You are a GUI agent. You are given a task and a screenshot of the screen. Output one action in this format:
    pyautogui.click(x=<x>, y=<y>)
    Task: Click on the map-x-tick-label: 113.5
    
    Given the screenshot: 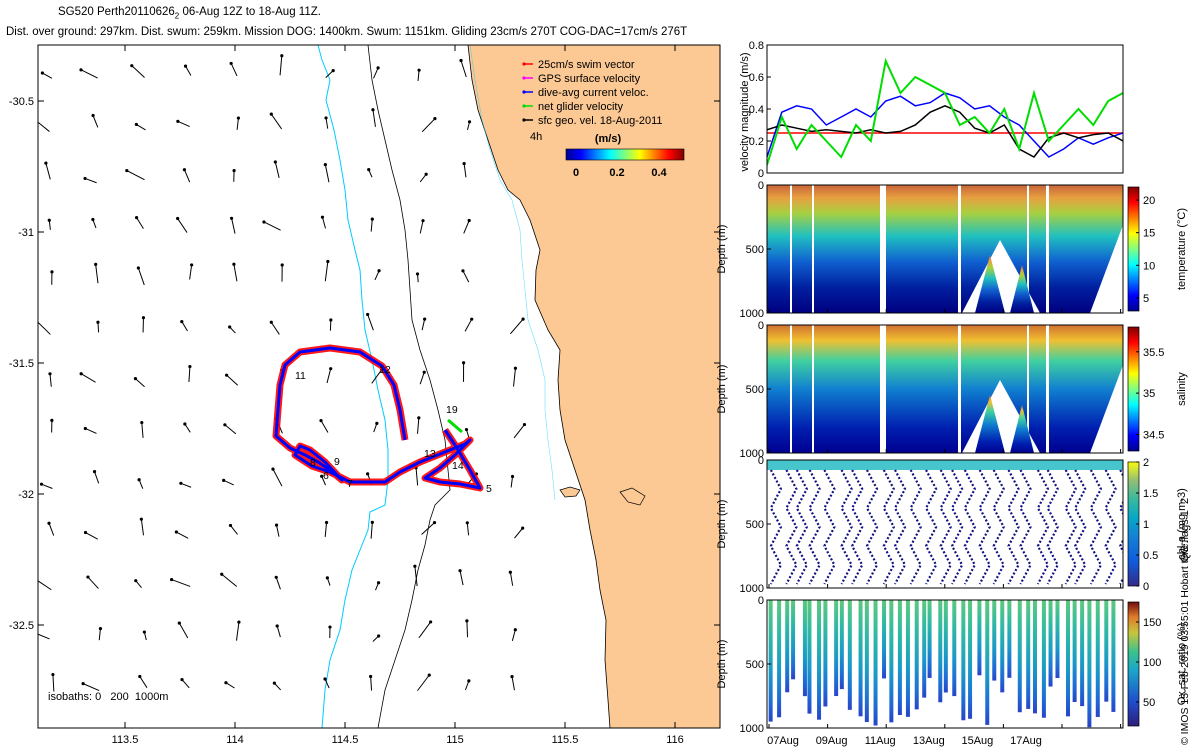 What is the action you would take?
    pyautogui.click(x=125, y=740)
    